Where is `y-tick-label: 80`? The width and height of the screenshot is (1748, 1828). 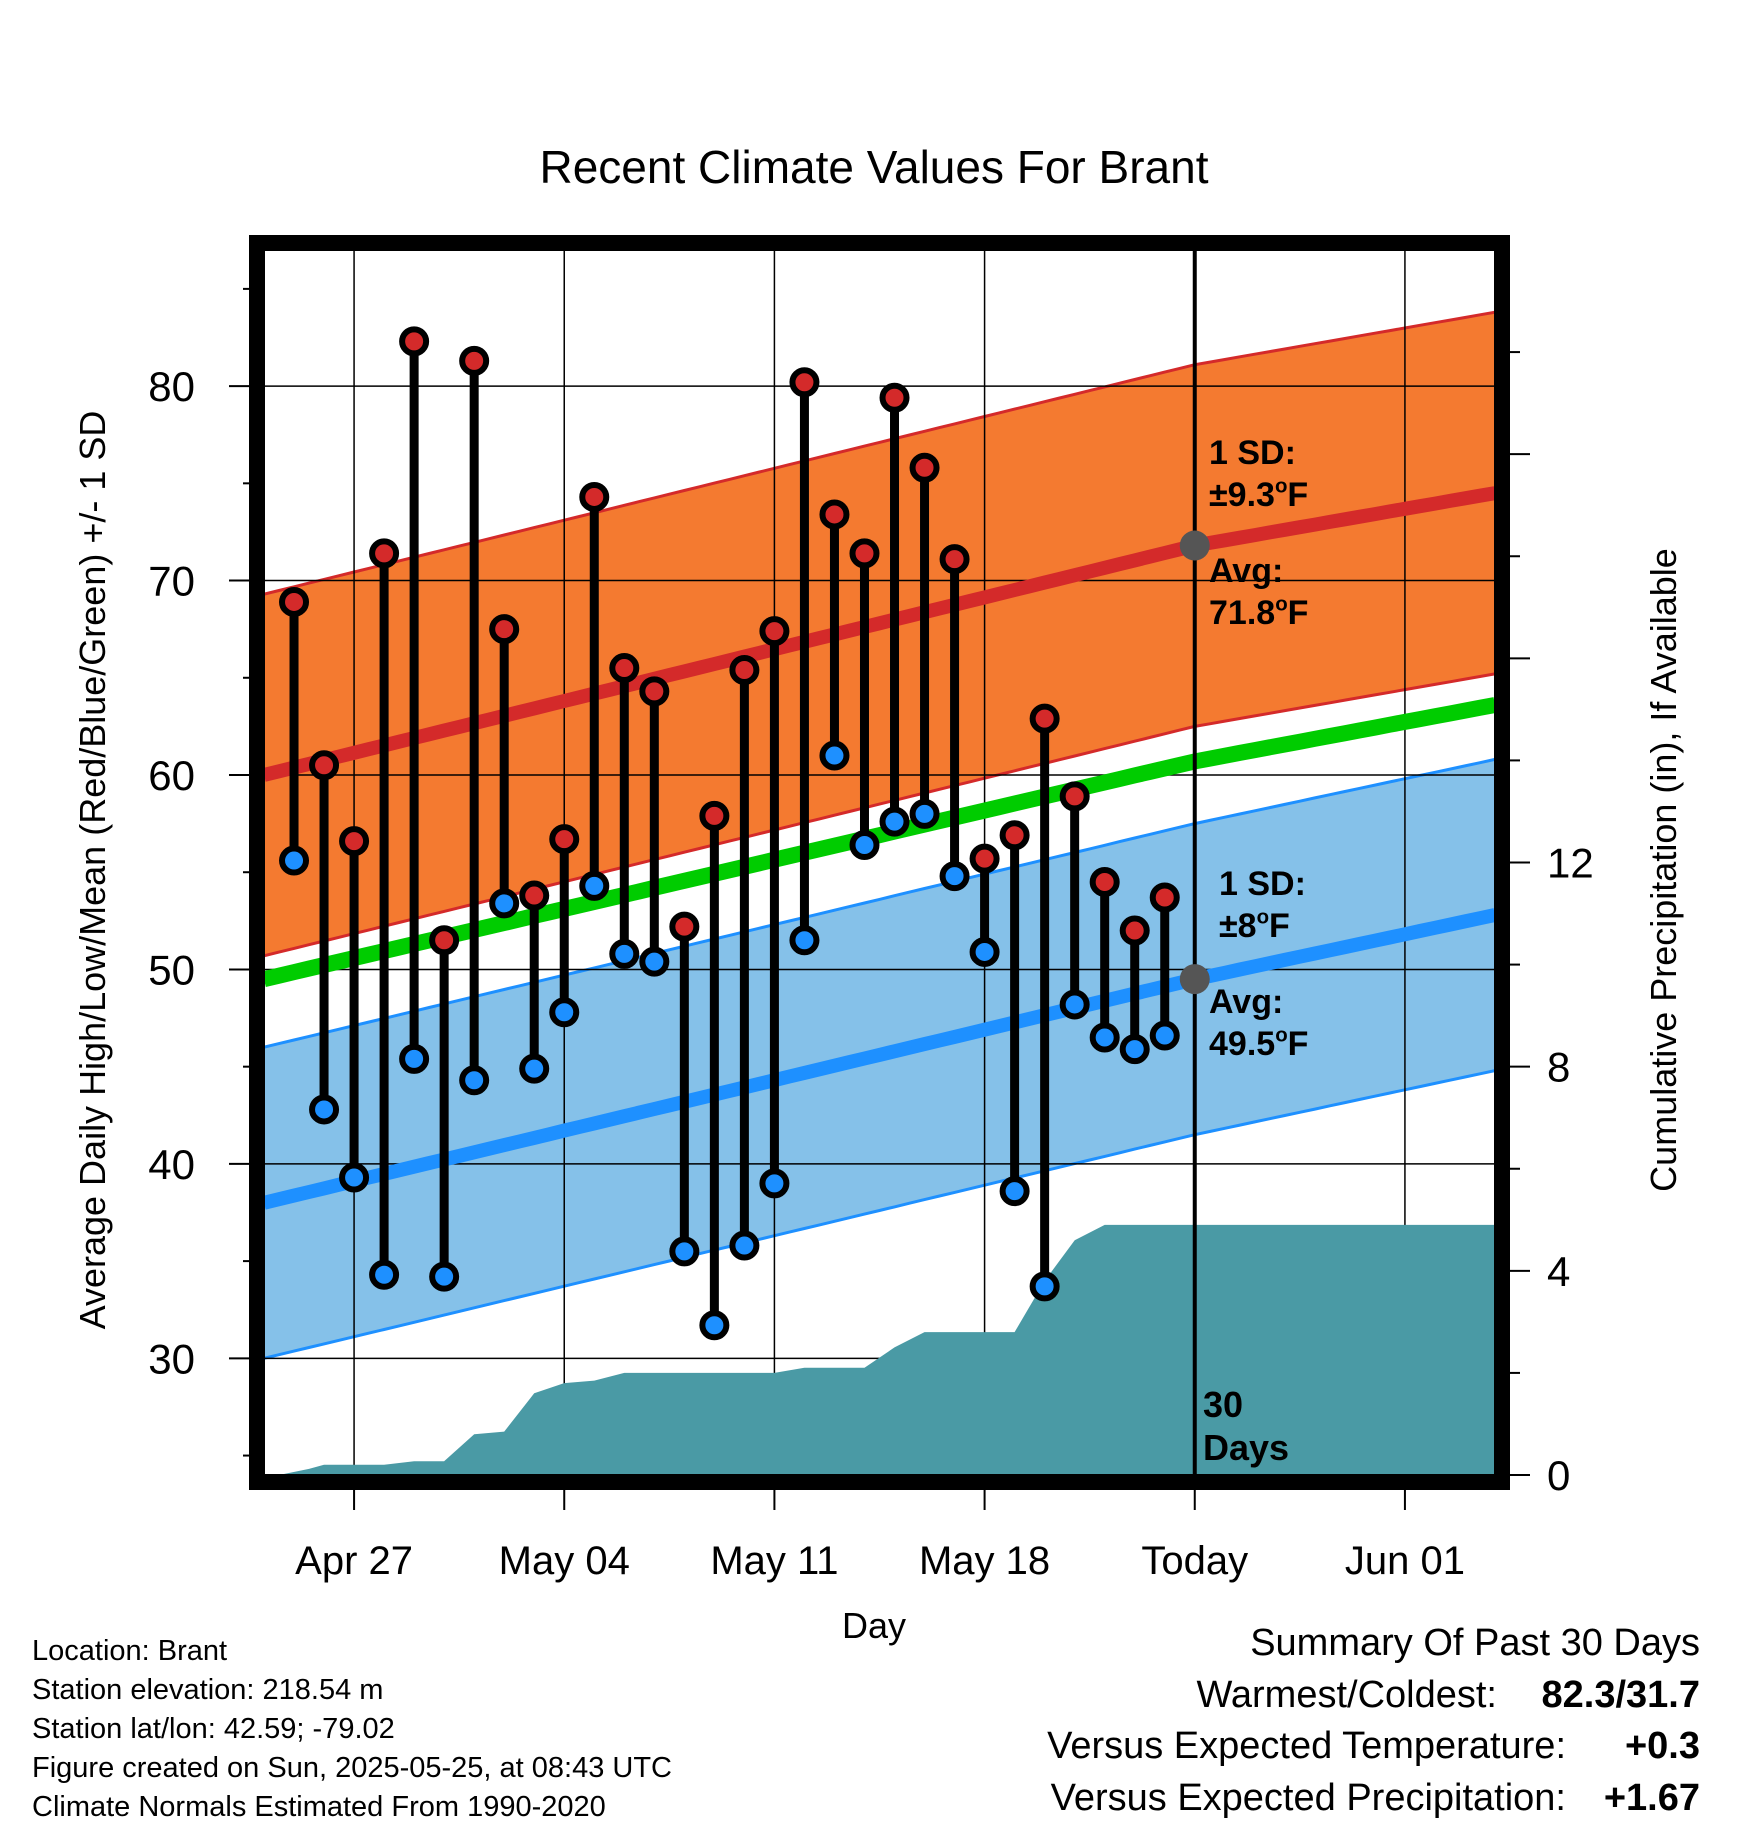 y-tick-label: 80 is located at coordinates (171, 386).